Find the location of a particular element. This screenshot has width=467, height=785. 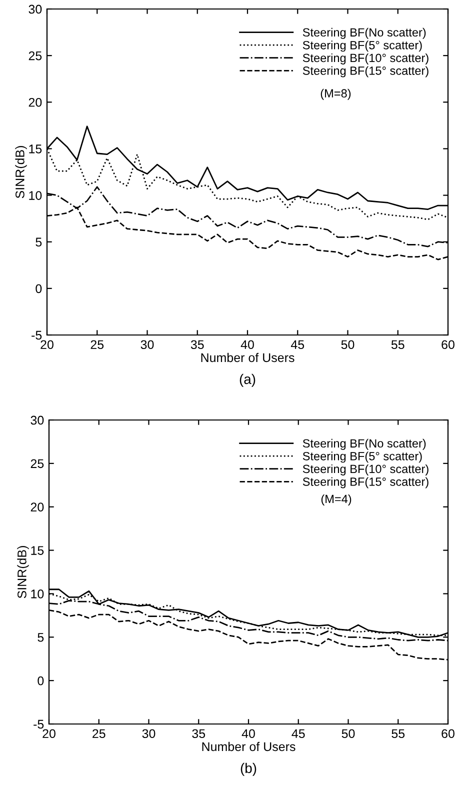

text: (b) is located at coordinates (248, 769).